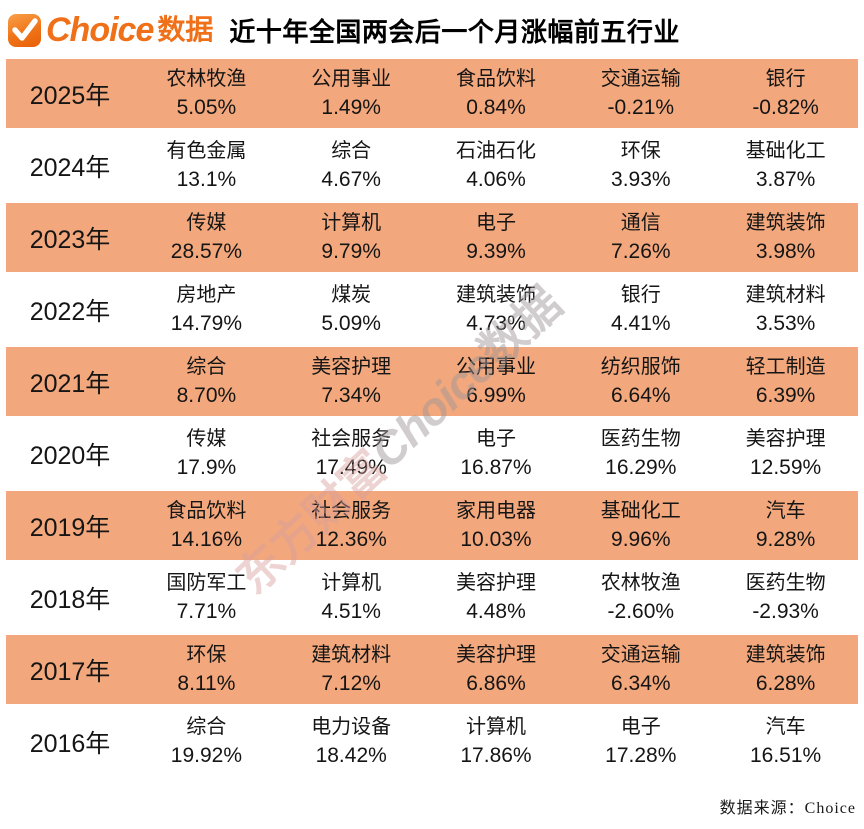 The height and width of the screenshot is (829, 864). Describe the element at coordinates (495, 79) in the screenshot. I see `industry-name: 食品饮料` at that location.